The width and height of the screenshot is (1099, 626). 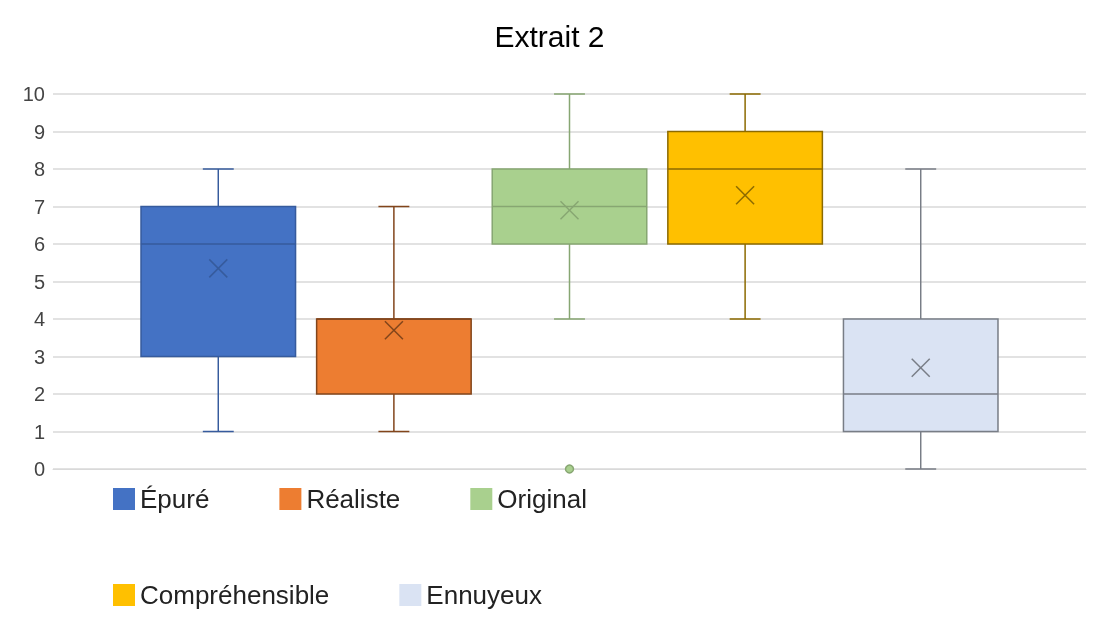 What do you see at coordinates (549, 36) in the screenshot?
I see `chart-title: Extrait 2` at bounding box center [549, 36].